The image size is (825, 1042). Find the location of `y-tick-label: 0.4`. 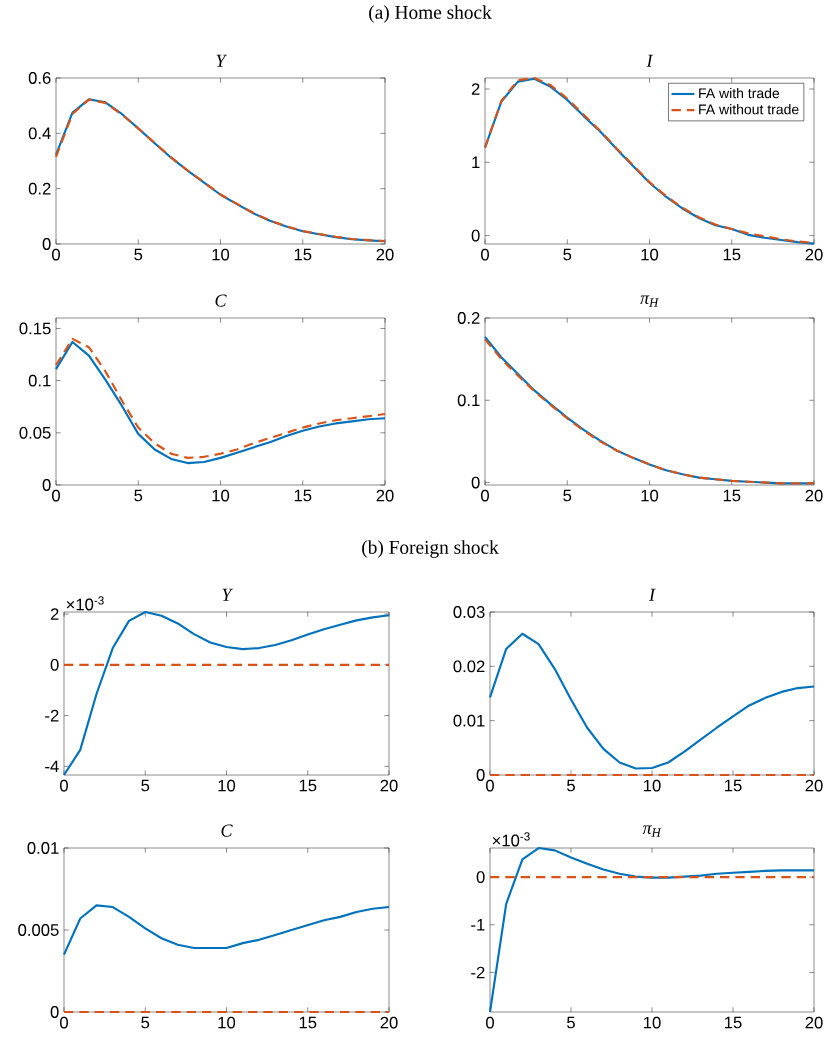

y-tick-label: 0.4 is located at coordinates (39, 133).